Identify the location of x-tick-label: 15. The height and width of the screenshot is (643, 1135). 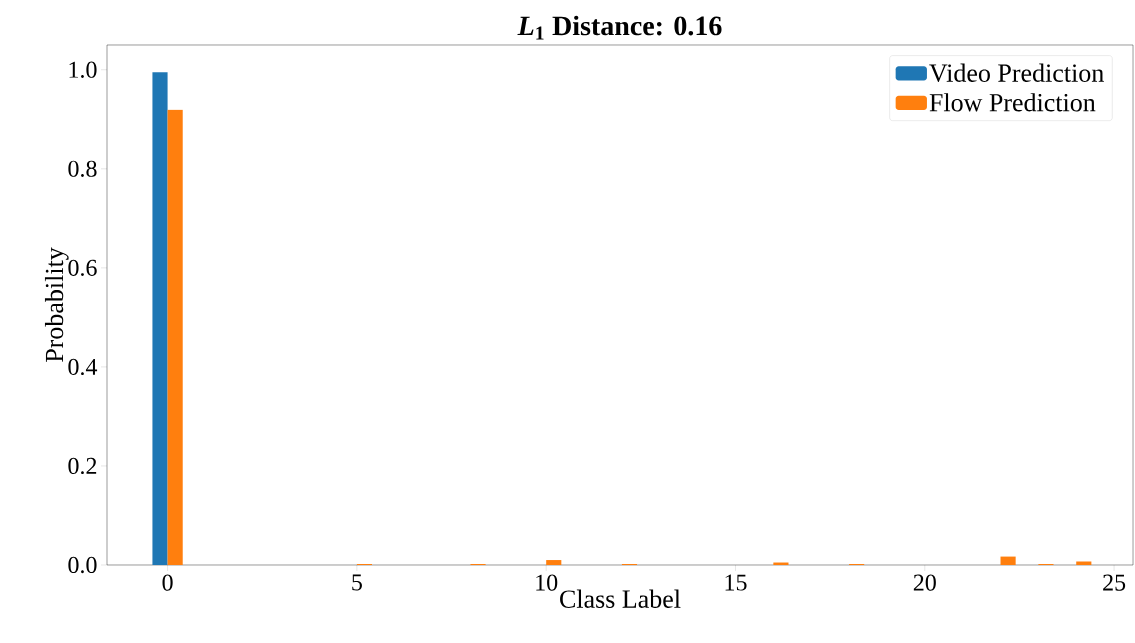
(736, 582).